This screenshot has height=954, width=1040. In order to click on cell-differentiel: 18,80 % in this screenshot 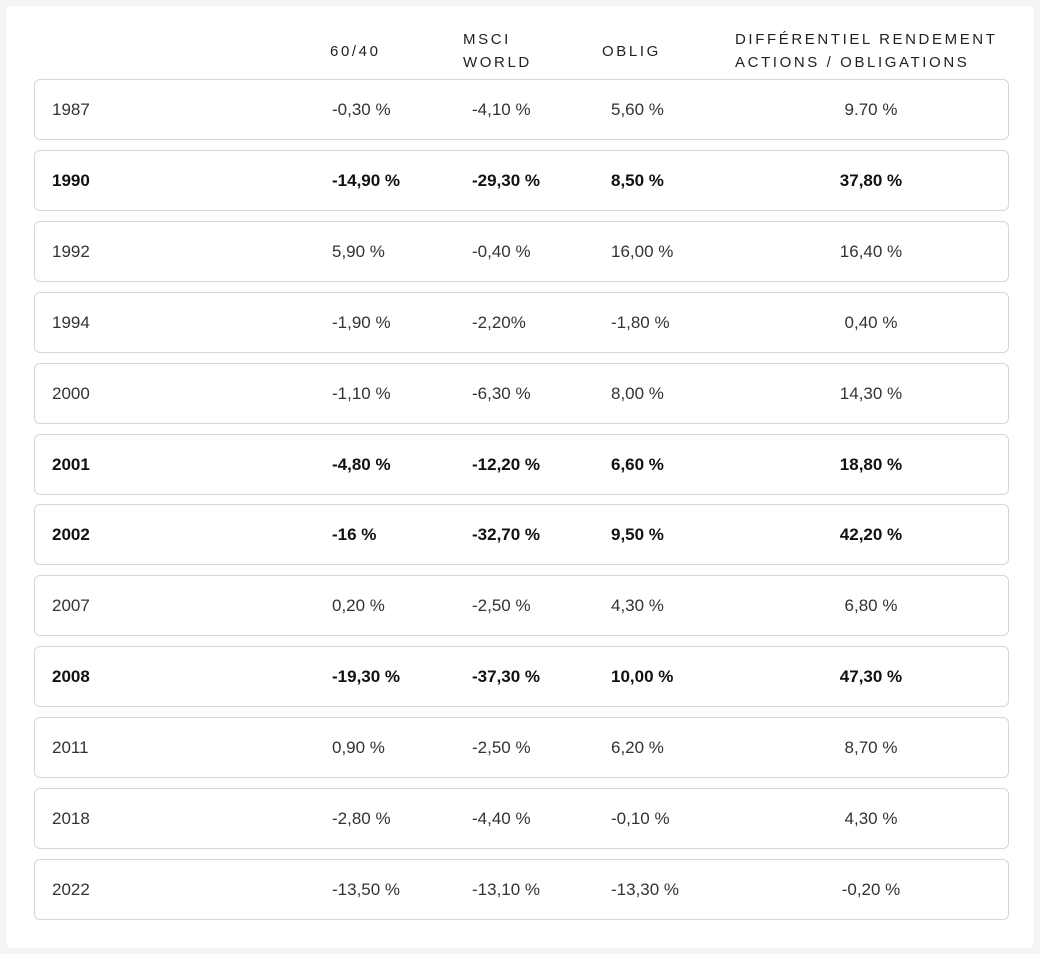, I will do `click(871, 464)`.